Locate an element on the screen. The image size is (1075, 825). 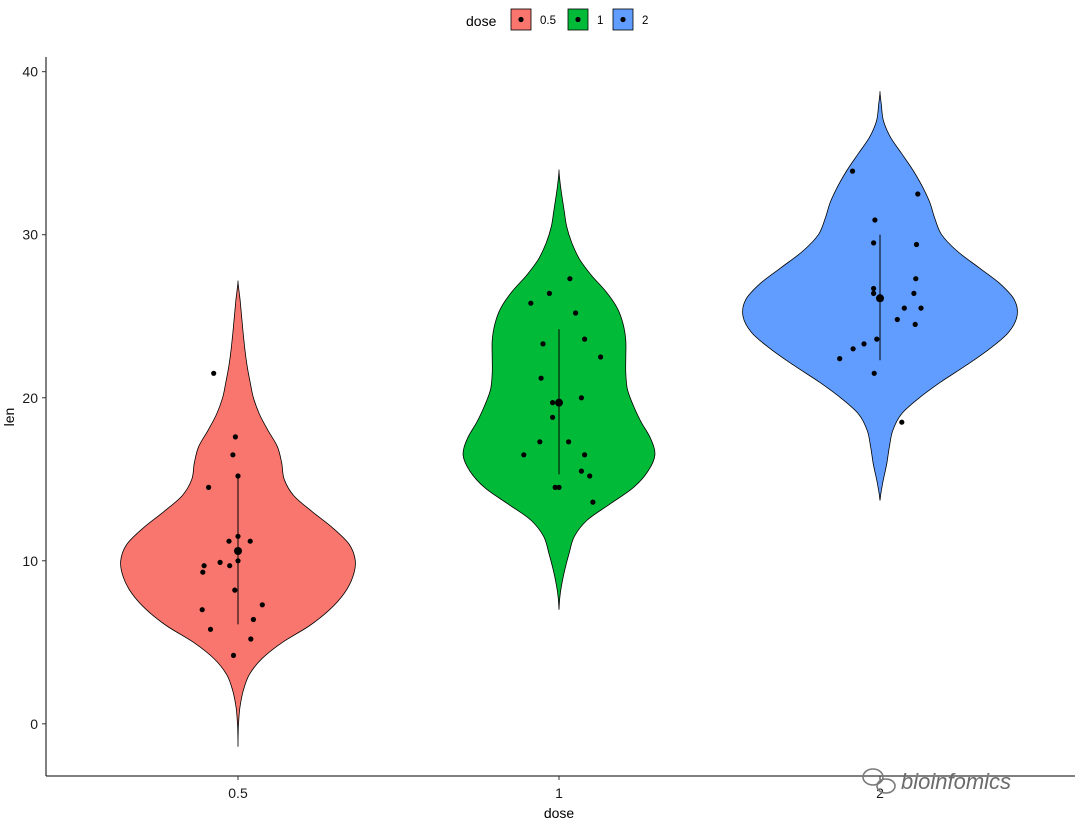
y-tick-label: 0 is located at coordinates (34, 724).